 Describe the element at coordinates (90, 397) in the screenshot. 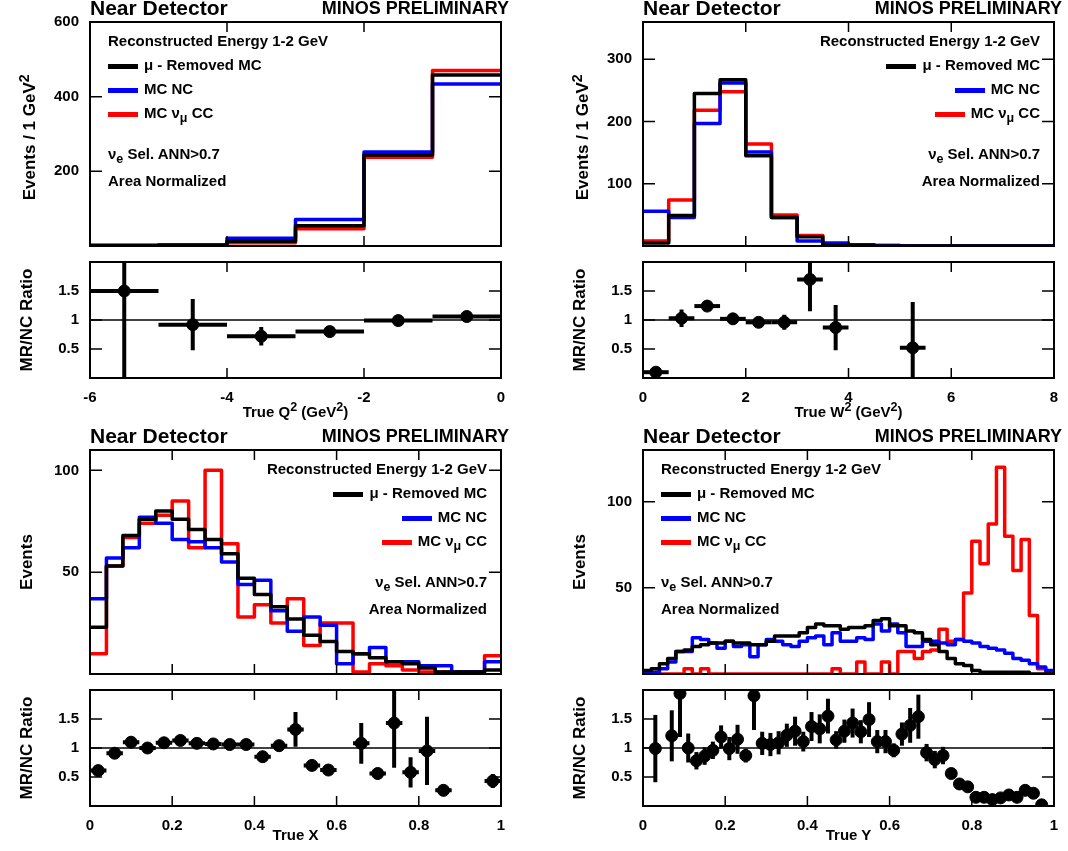

I see `x-tick-label: -6` at that location.